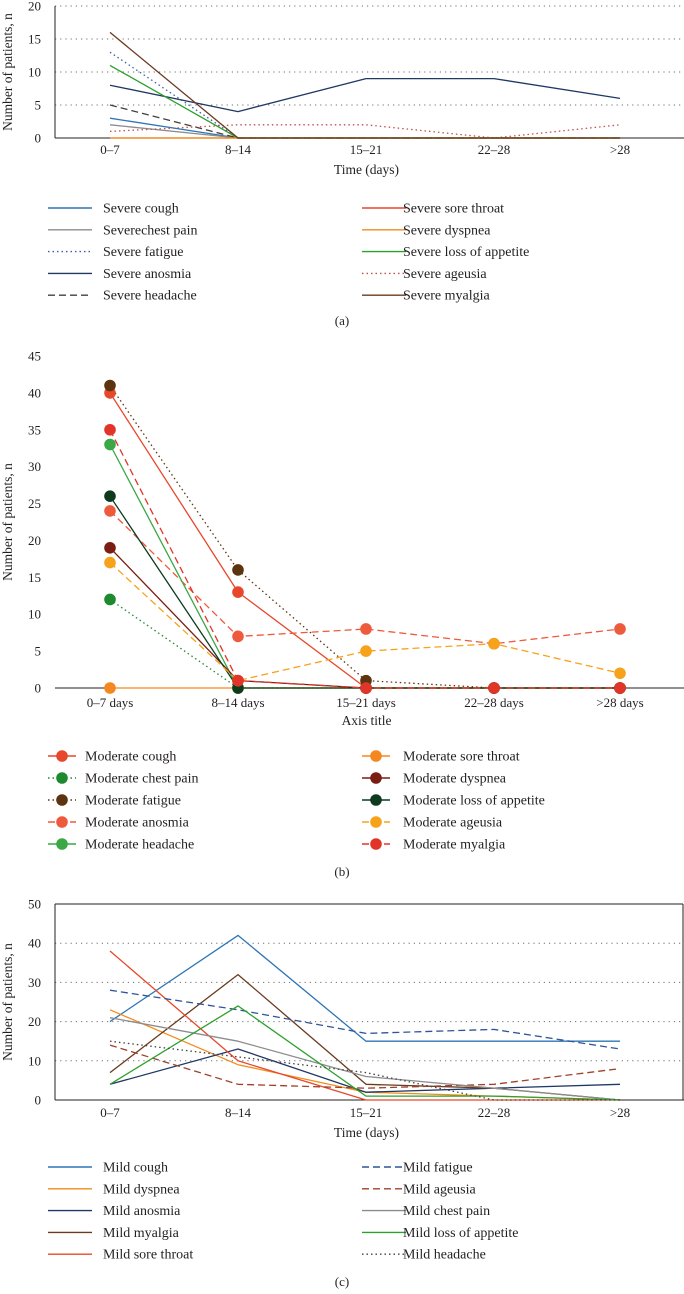  What do you see at coordinates (619, 702) in the screenshot?
I see `x-tick-label: >28 days` at bounding box center [619, 702].